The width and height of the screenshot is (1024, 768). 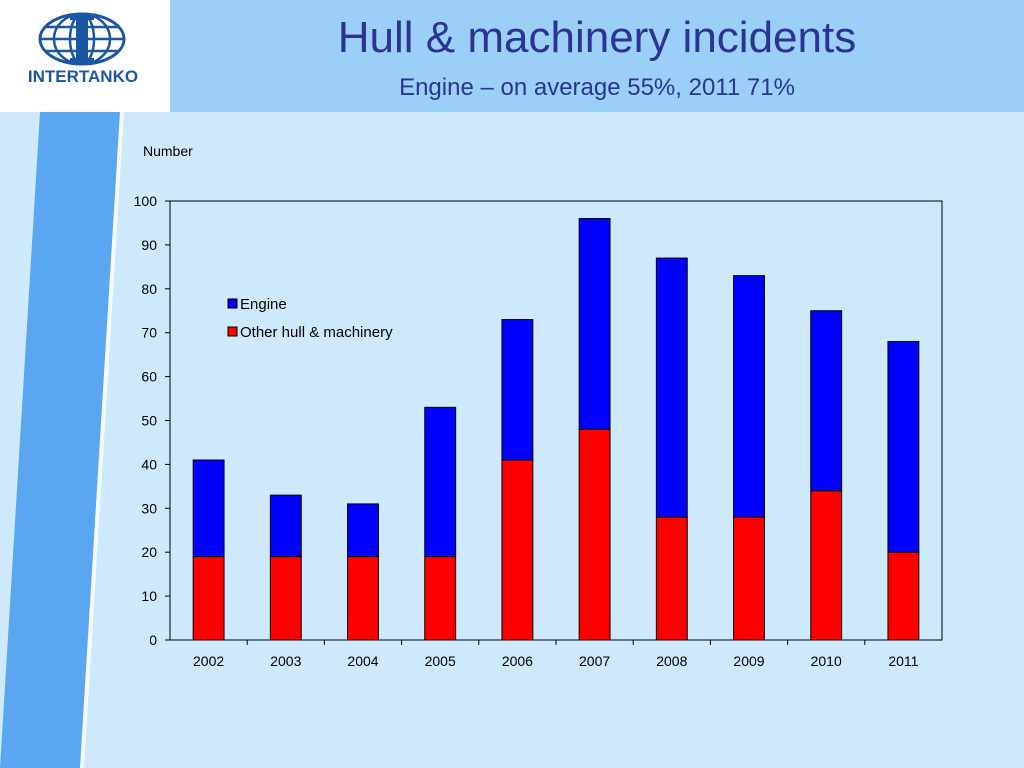 What do you see at coordinates (748, 661) in the screenshot?
I see `x-tick-label: 2009` at bounding box center [748, 661].